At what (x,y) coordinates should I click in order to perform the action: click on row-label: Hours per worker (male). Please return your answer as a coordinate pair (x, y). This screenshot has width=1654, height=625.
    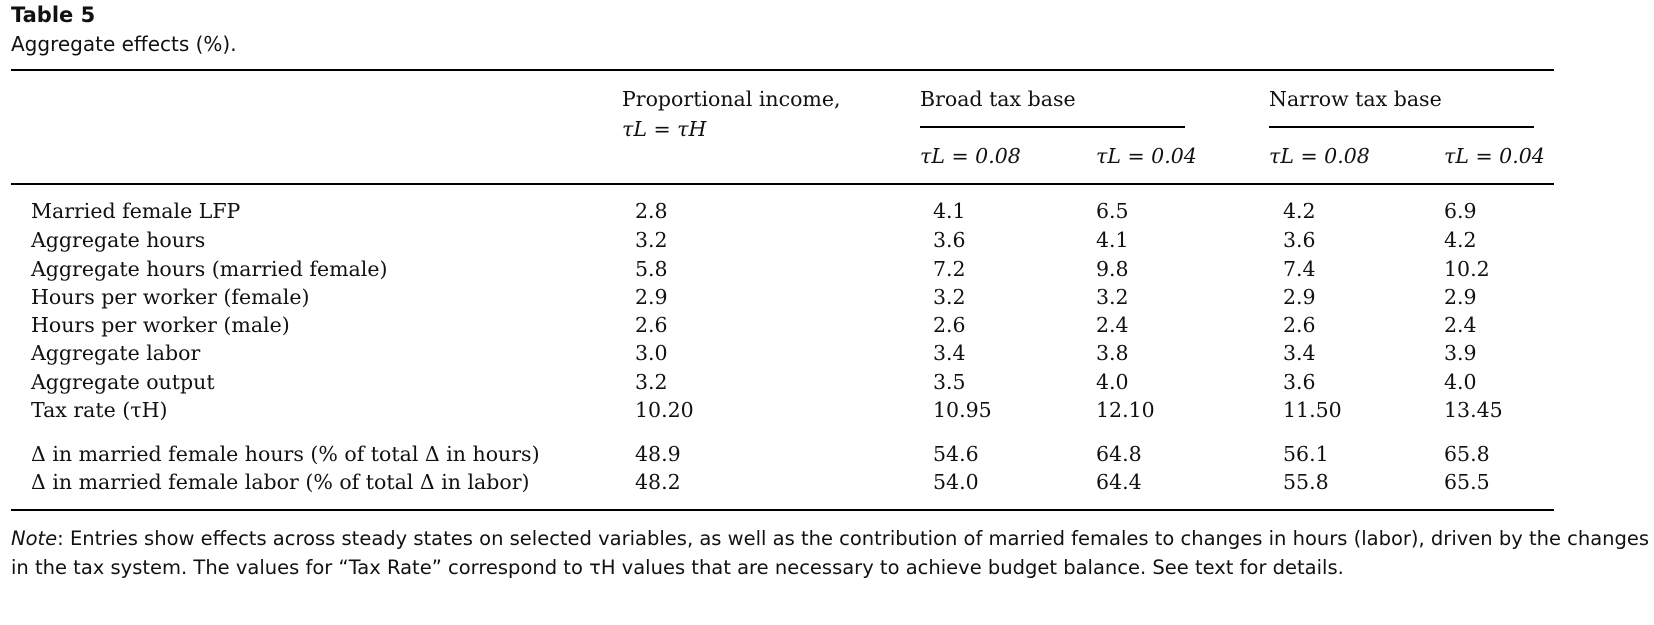
    Looking at the image, I should click on (160, 325).